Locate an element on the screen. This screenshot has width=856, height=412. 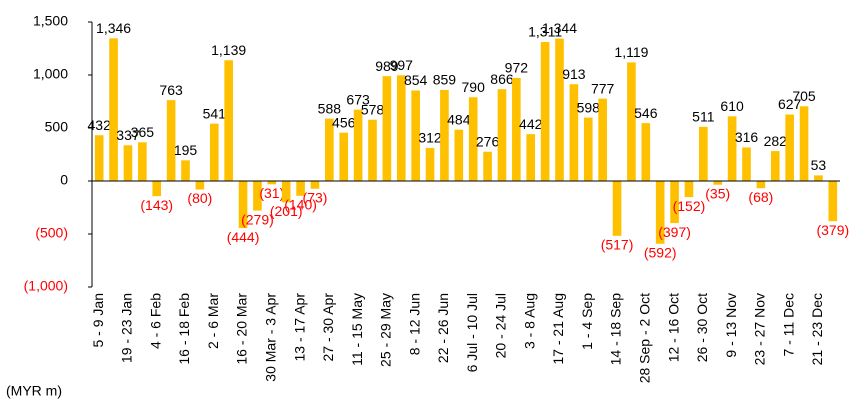
x-tick-label: 7 - 11 Dec is located at coordinates (788, 325).